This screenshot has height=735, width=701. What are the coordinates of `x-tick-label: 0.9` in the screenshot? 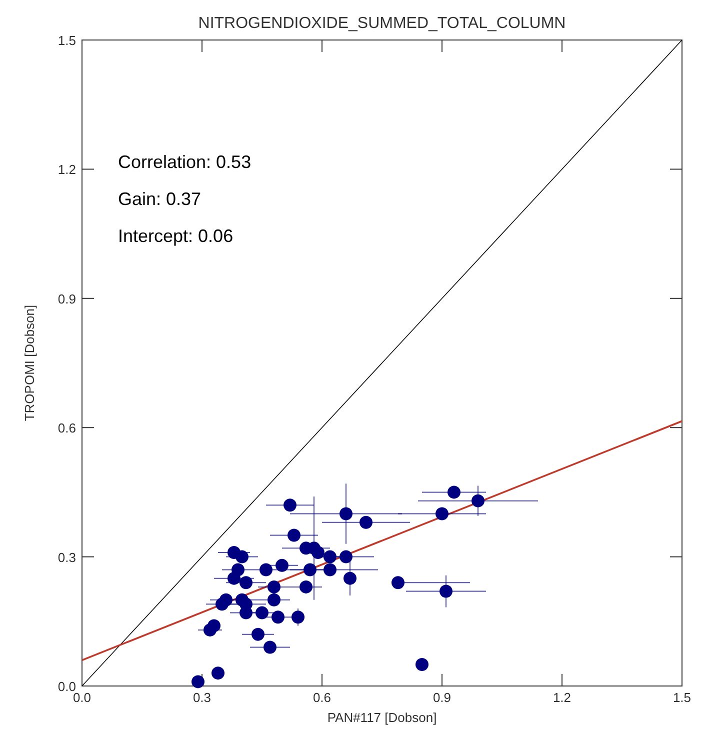 It's located at (442, 697).